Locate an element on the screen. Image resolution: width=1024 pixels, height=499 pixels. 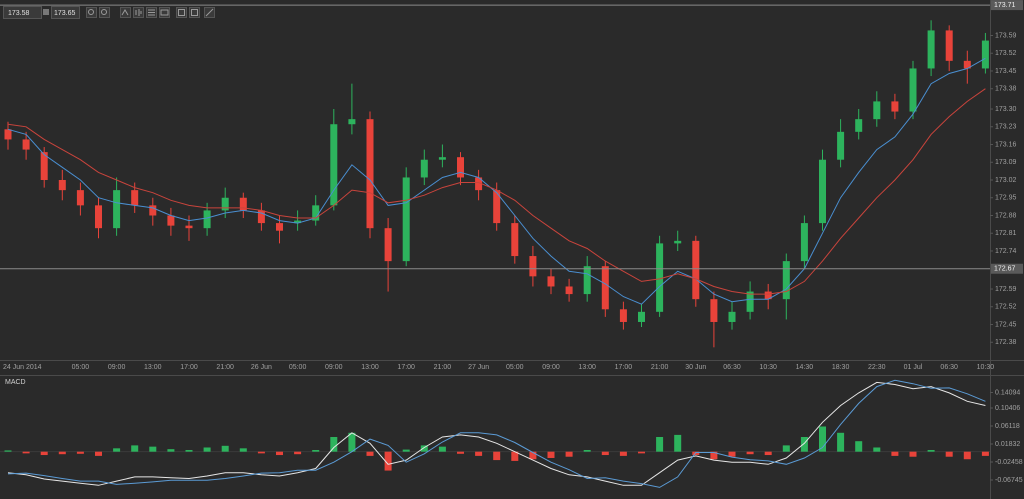
x-tick-label: 24 Jun 2014 is located at coordinates (22, 367).